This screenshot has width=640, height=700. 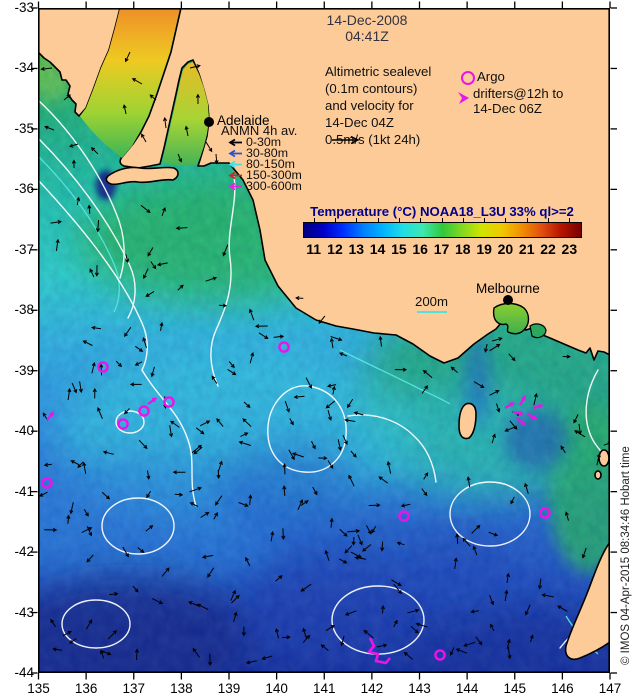 What do you see at coordinates (24, 7) in the screenshot?
I see `y-axis-label: -33` at bounding box center [24, 7].